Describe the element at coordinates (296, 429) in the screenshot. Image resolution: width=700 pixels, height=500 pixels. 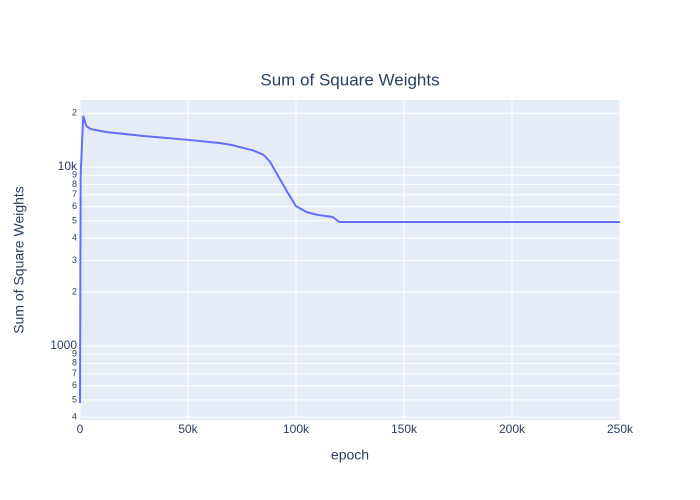
I see `x-tick-label: 100k` at that location.